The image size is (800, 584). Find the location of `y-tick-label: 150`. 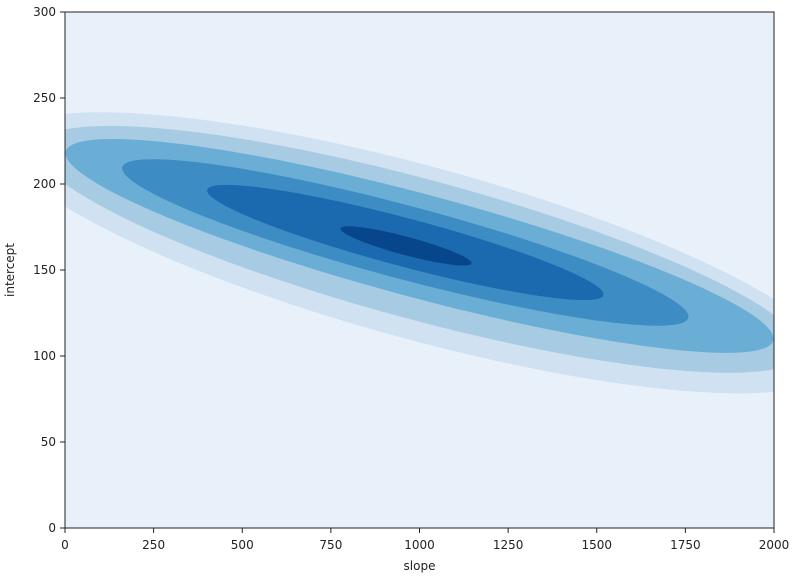

y-tick-label: 150 is located at coordinates (44, 270).